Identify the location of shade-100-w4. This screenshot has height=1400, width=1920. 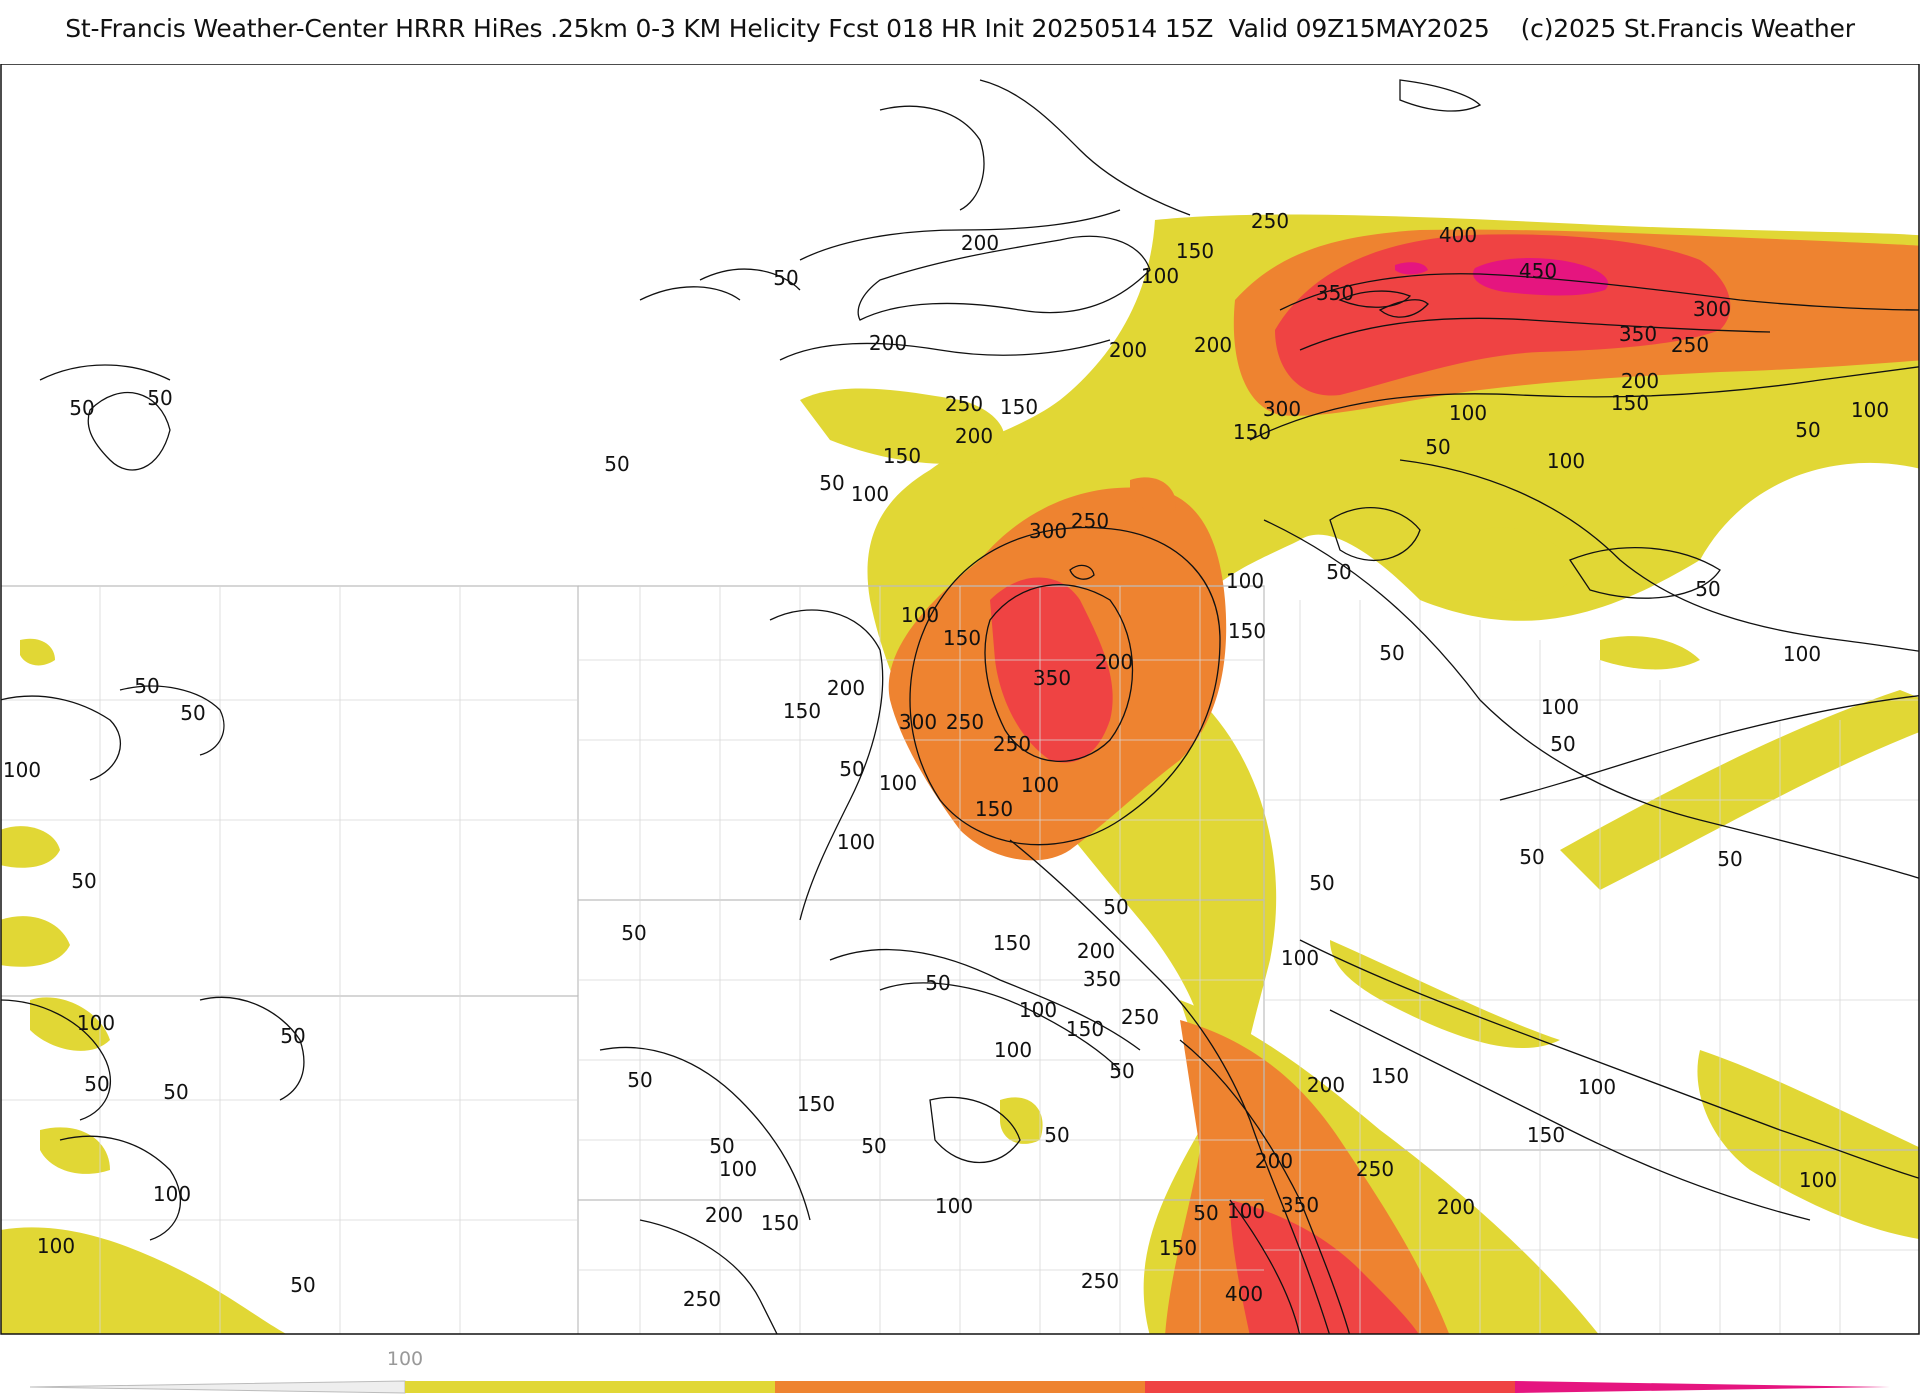
(75, 1150).